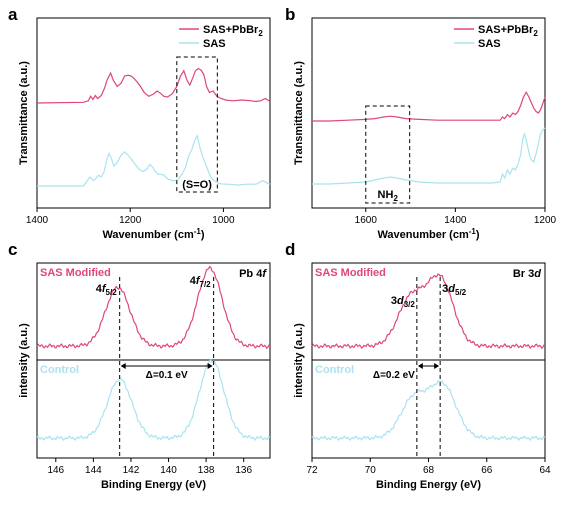  What do you see at coordinates (290, 249) in the screenshot?
I see `panel-label-d: d` at bounding box center [290, 249].